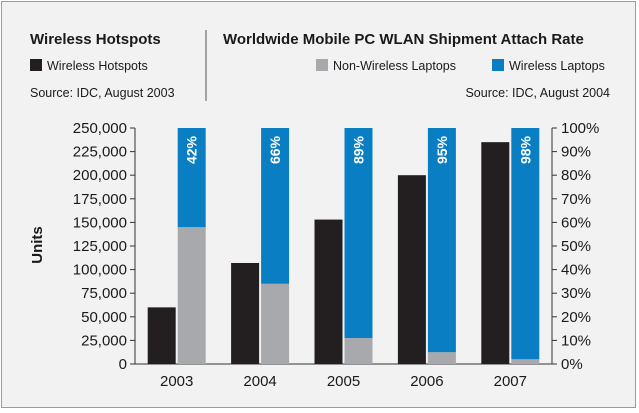  Describe the element at coordinates (97, 66) in the screenshot. I see `legend-label-hotspots: Wireless Hotspots` at that location.